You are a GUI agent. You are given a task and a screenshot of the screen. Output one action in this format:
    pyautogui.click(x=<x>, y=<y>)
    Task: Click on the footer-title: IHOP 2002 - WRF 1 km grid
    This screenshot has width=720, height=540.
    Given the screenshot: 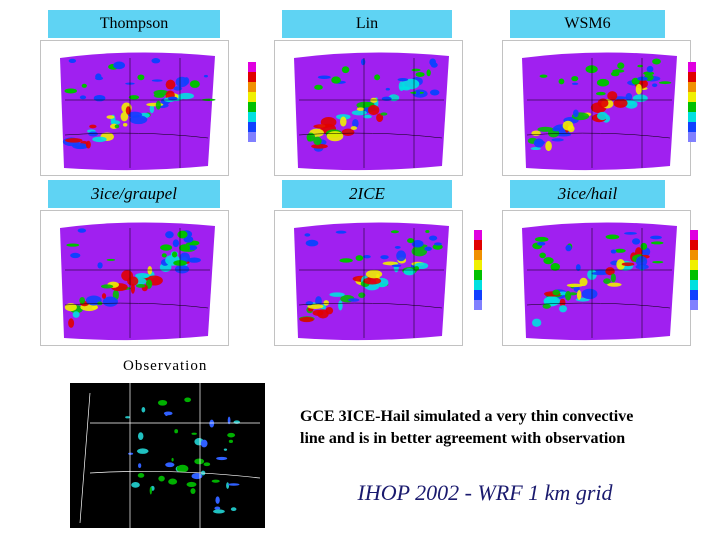 What is the action you would take?
    pyautogui.click(x=485, y=492)
    